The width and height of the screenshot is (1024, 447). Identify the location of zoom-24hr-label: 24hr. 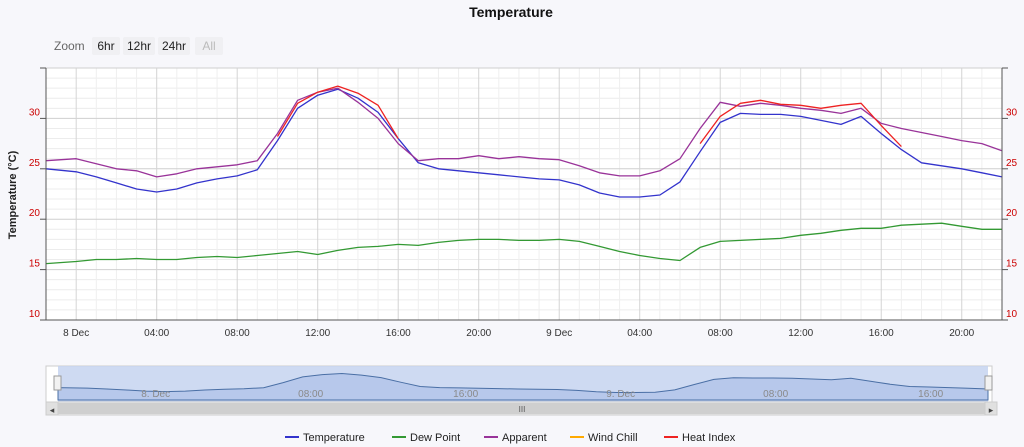
(174, 46).